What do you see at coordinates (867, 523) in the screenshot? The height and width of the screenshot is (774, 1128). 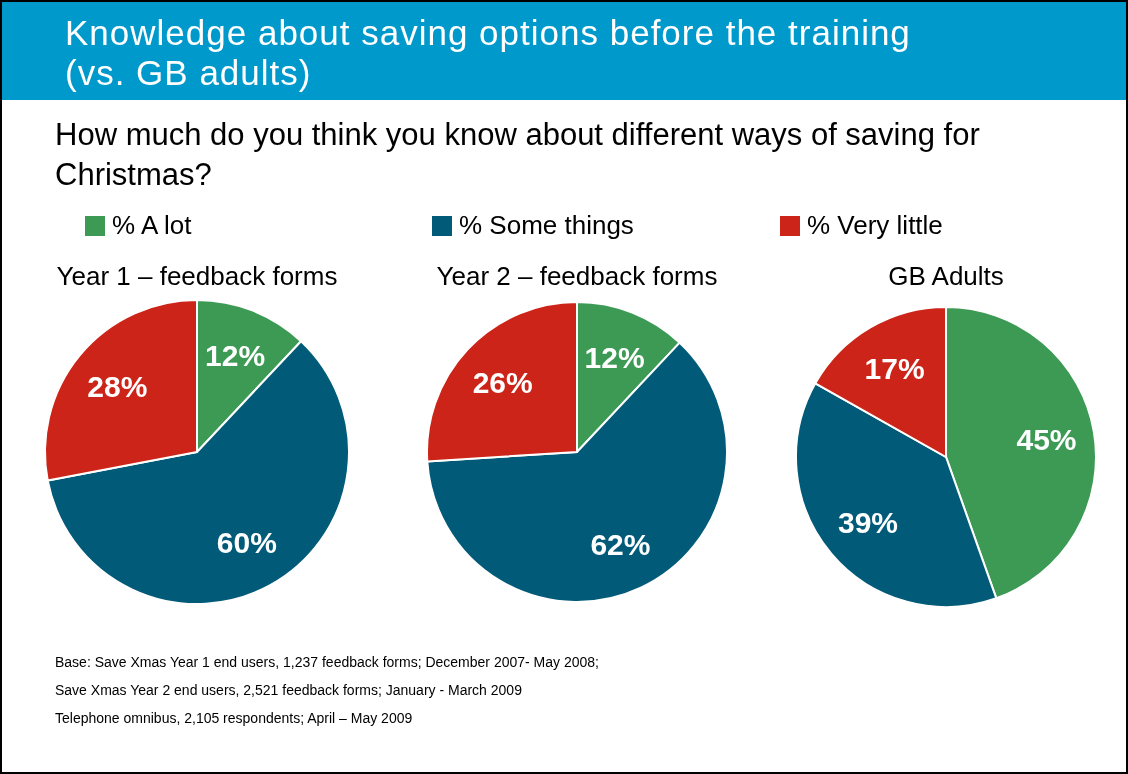 I see `data-label: 39%` at bounding box center [867, 523].